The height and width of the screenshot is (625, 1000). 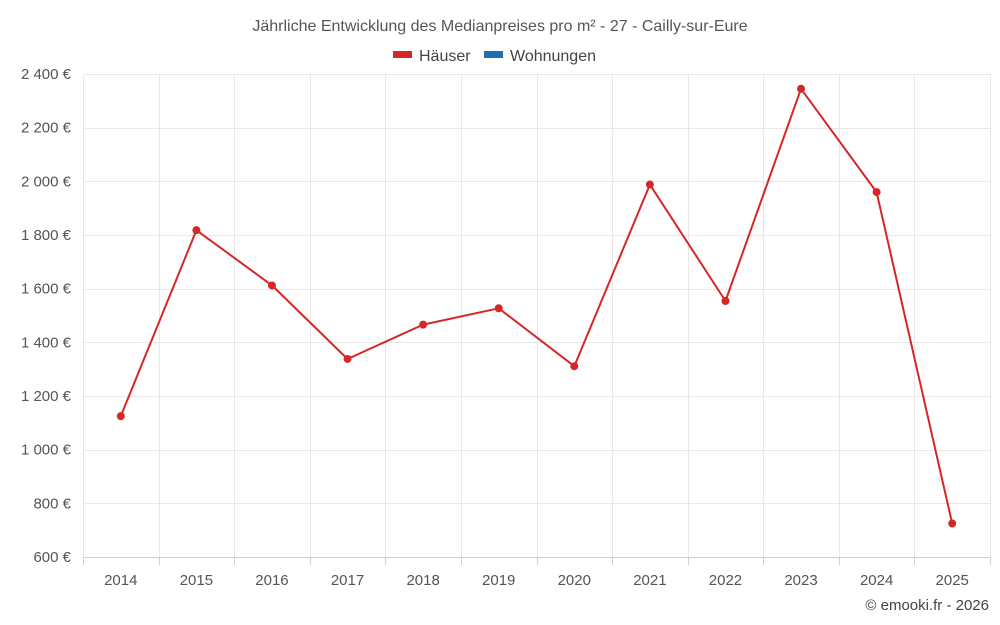 I want to click on x-tick-label: 2021, so click(x=649, y=580).